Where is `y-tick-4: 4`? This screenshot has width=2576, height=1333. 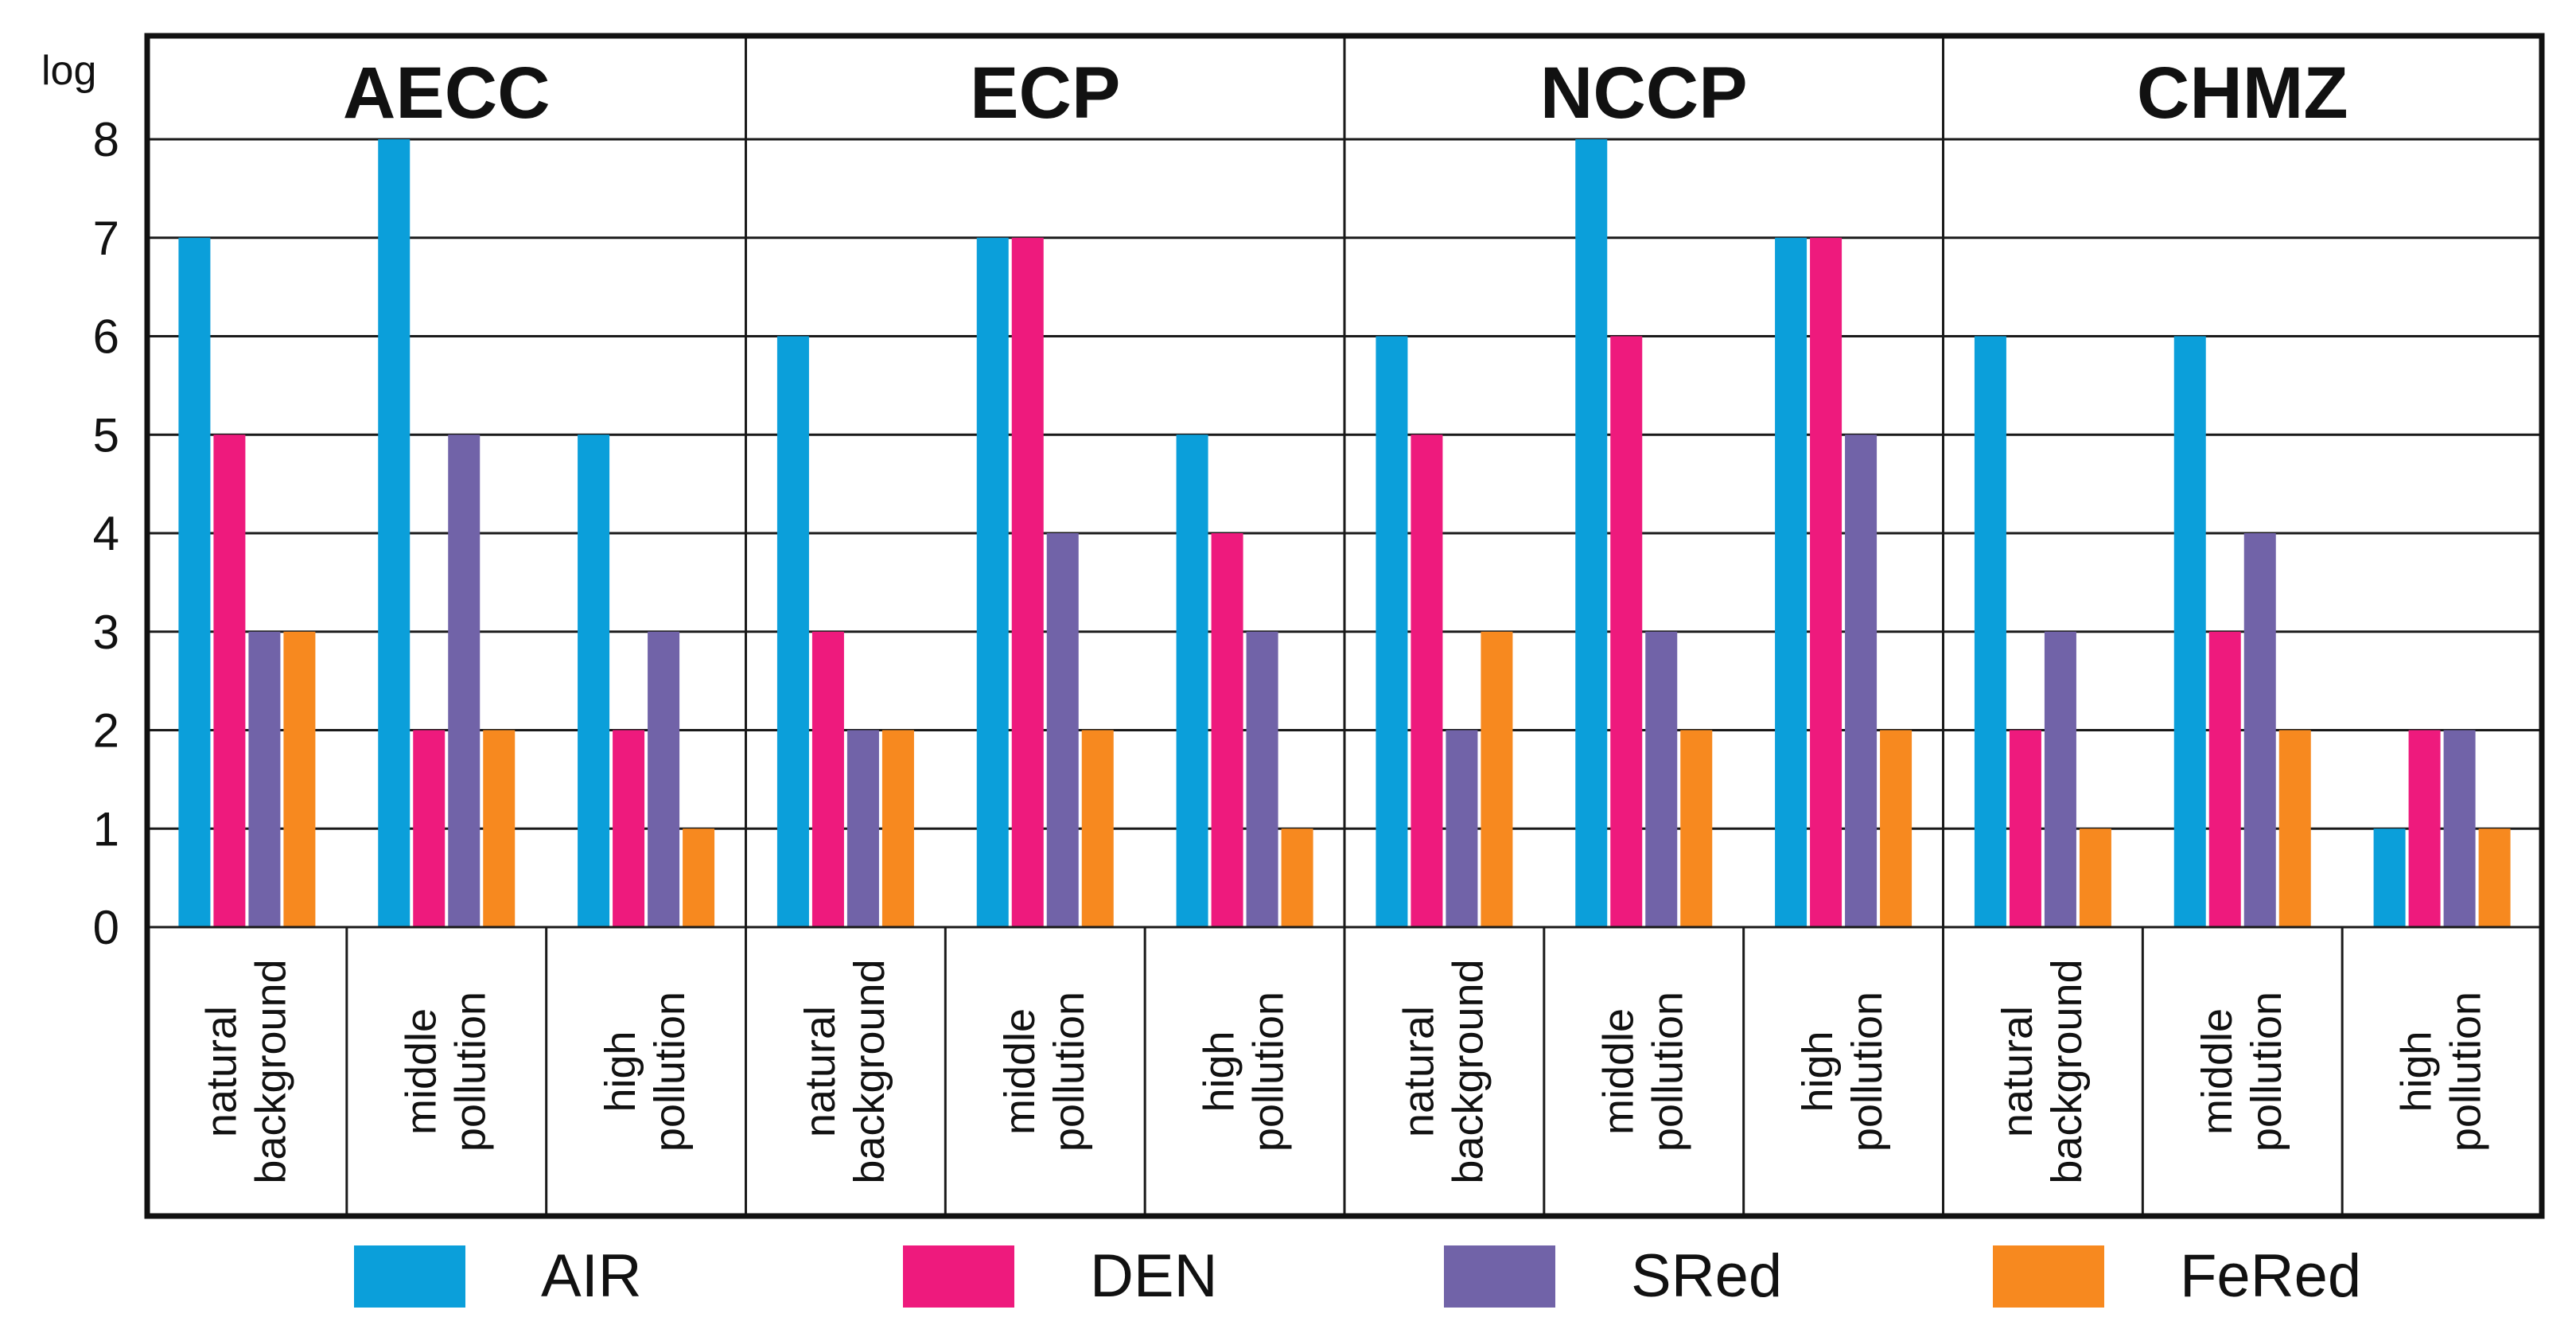
y-tick-4: 4 is located at coordinates (106, 533).